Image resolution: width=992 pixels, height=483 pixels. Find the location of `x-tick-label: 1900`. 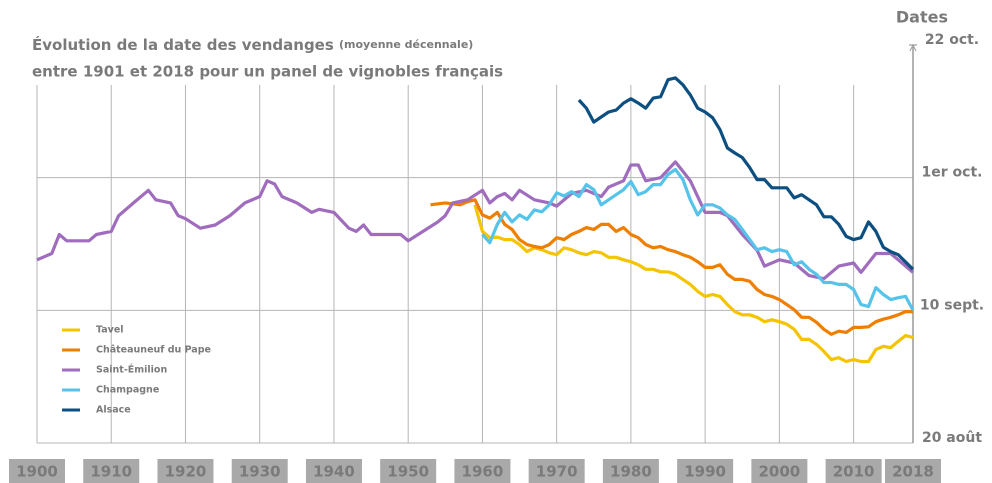

x-tick-label: 1900 is located at coordinates (37, 472).